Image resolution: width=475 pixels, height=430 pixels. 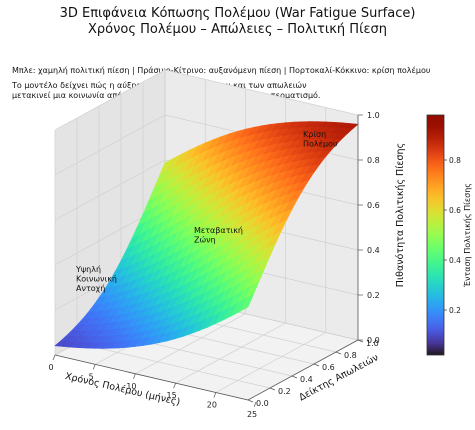 What do you see at coordinates (455, 160) in the screenshot?
I see `colorbar-tick-label: 0.8` at bounding box center [455, 160].